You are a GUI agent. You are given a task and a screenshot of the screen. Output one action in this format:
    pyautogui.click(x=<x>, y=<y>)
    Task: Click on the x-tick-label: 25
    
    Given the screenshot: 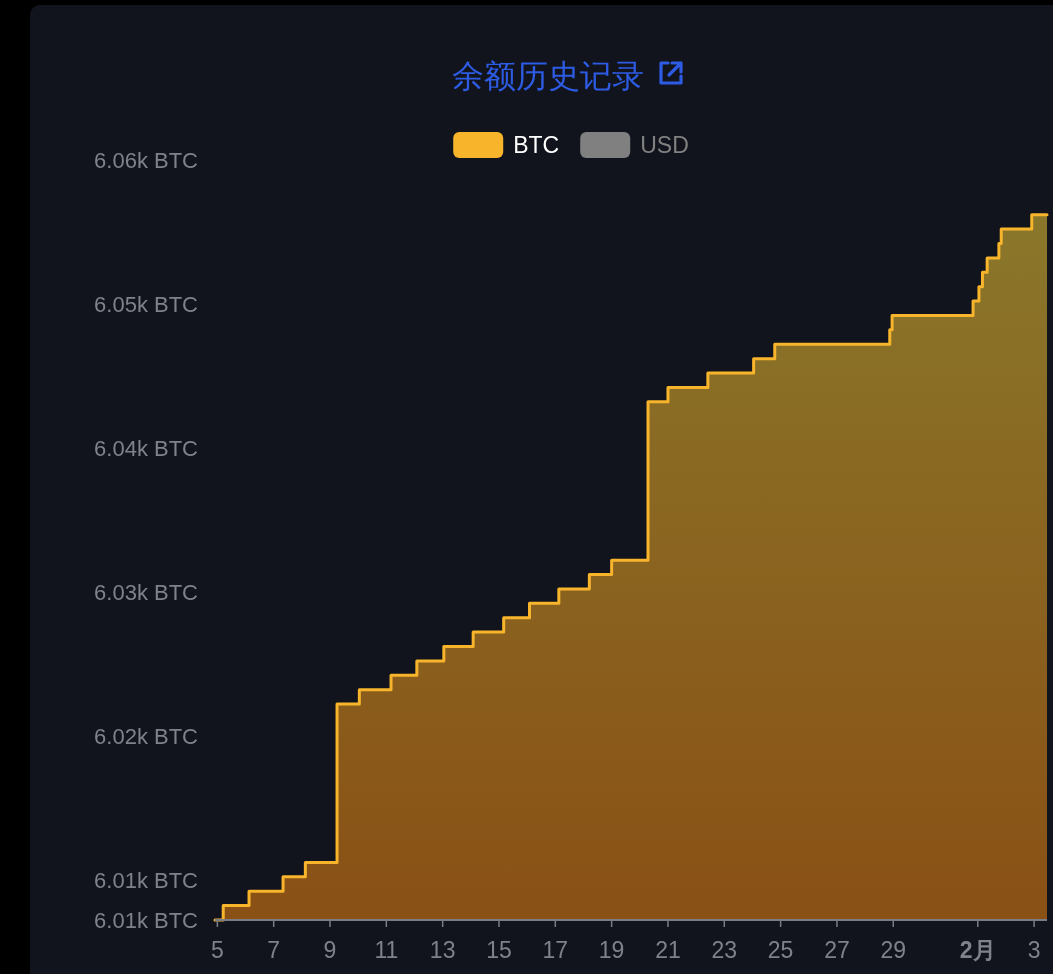 What is the action you would take?
    pyautogui.click(x=780, y=950)
    